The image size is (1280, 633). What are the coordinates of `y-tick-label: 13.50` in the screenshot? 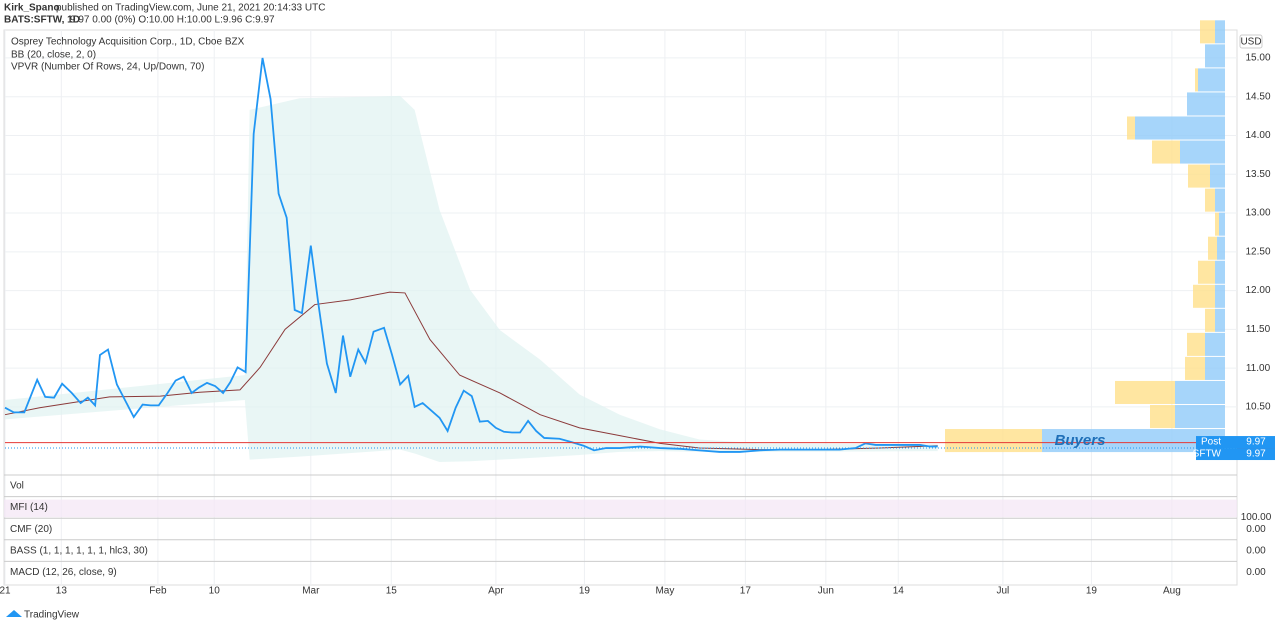 It's located at (1257, 174).